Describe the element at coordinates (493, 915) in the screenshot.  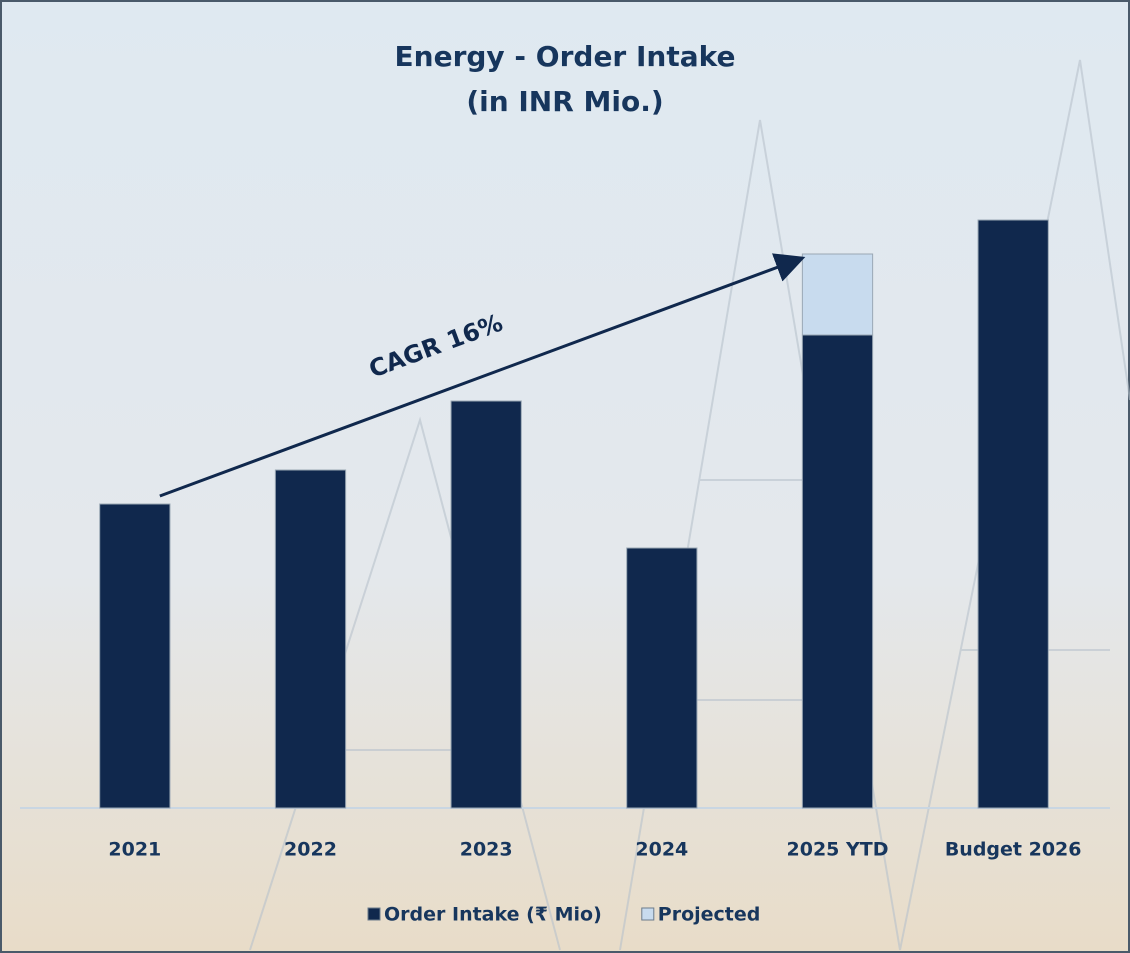
I see `legend-label: Order Intake (₹ Mio)` at that location.